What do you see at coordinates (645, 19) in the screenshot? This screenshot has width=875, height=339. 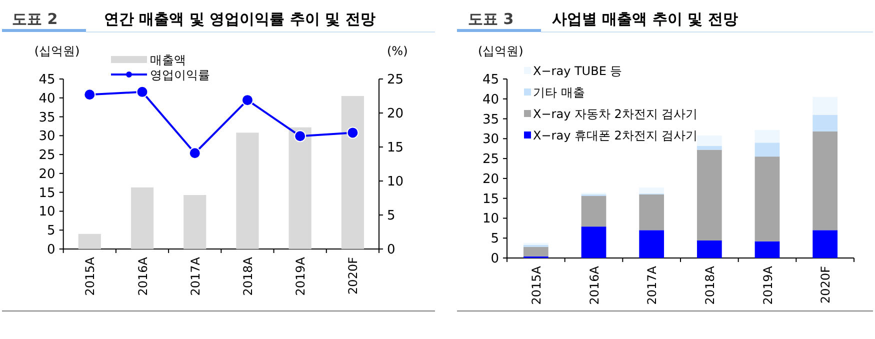 I see `chart-subtitle: 사업별 매출액 추이 및 전망` at bounding box center [645, 19].